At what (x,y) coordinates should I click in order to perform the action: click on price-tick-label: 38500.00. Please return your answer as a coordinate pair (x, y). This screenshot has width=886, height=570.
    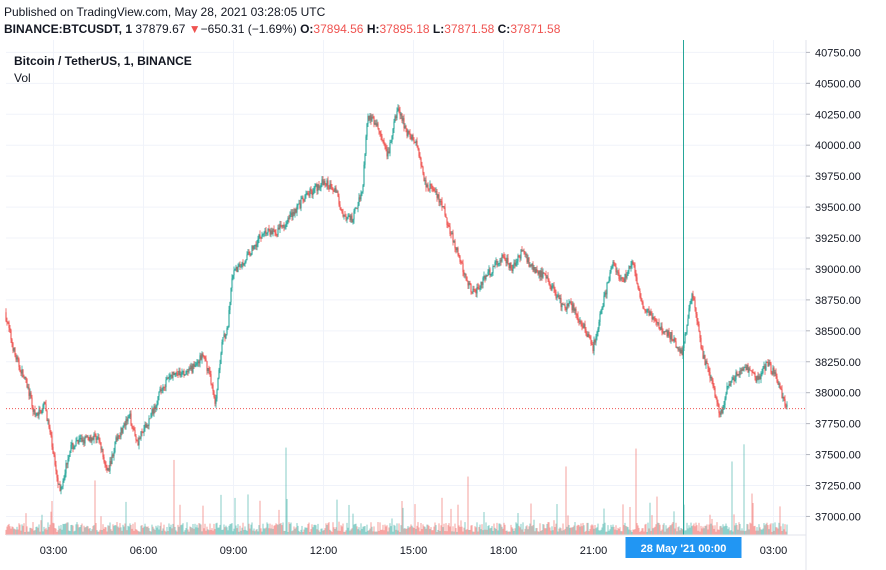
    Looking at the image, I should click on (838, 332).